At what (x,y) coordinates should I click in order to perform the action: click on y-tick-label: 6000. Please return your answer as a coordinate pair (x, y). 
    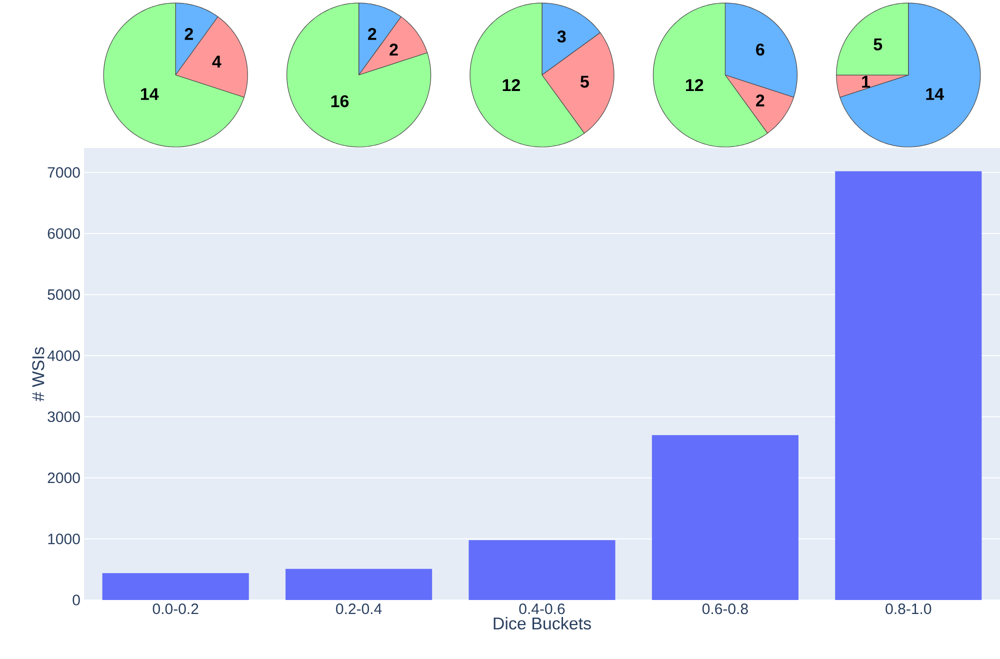
    Looking at the image, I should click on (64, 233).